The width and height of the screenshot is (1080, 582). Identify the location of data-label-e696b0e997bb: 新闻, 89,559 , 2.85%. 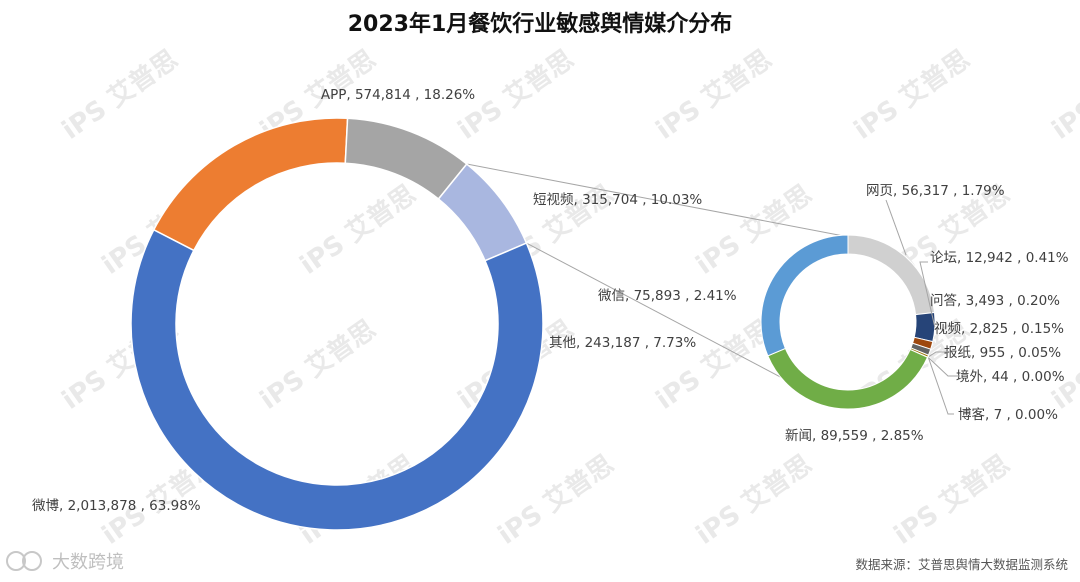
(854, 436).